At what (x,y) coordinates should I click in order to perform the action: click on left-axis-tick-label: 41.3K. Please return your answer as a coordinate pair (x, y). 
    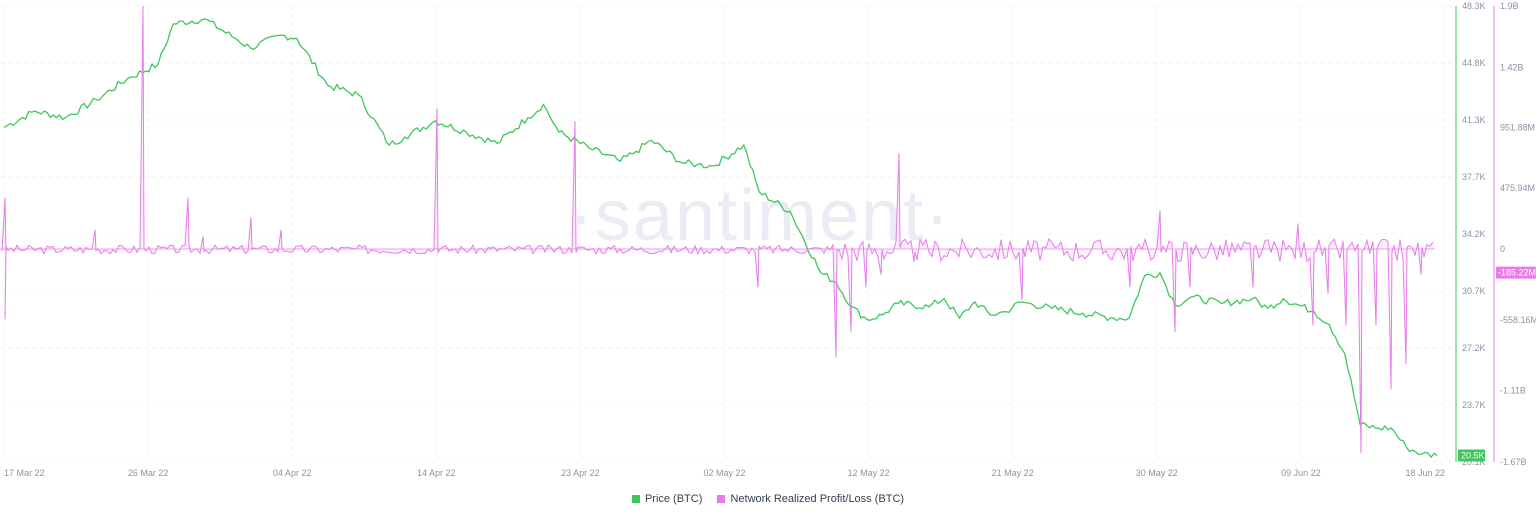
    Looking at the image, I should click on (1474, 120).